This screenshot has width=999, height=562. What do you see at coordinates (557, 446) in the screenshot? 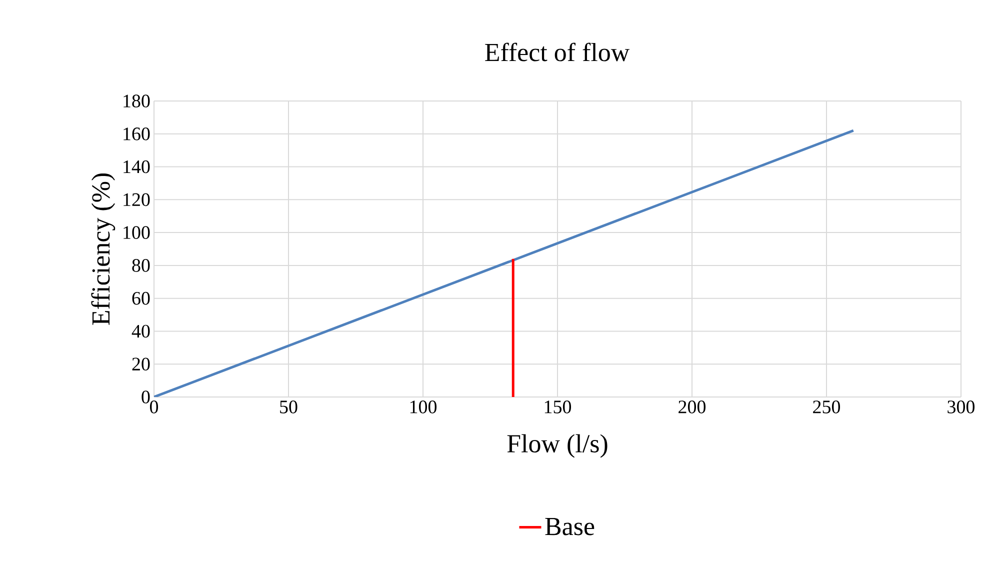
I see `x-axis-title: Flow (l/s)` at bounding box center [557, 446].